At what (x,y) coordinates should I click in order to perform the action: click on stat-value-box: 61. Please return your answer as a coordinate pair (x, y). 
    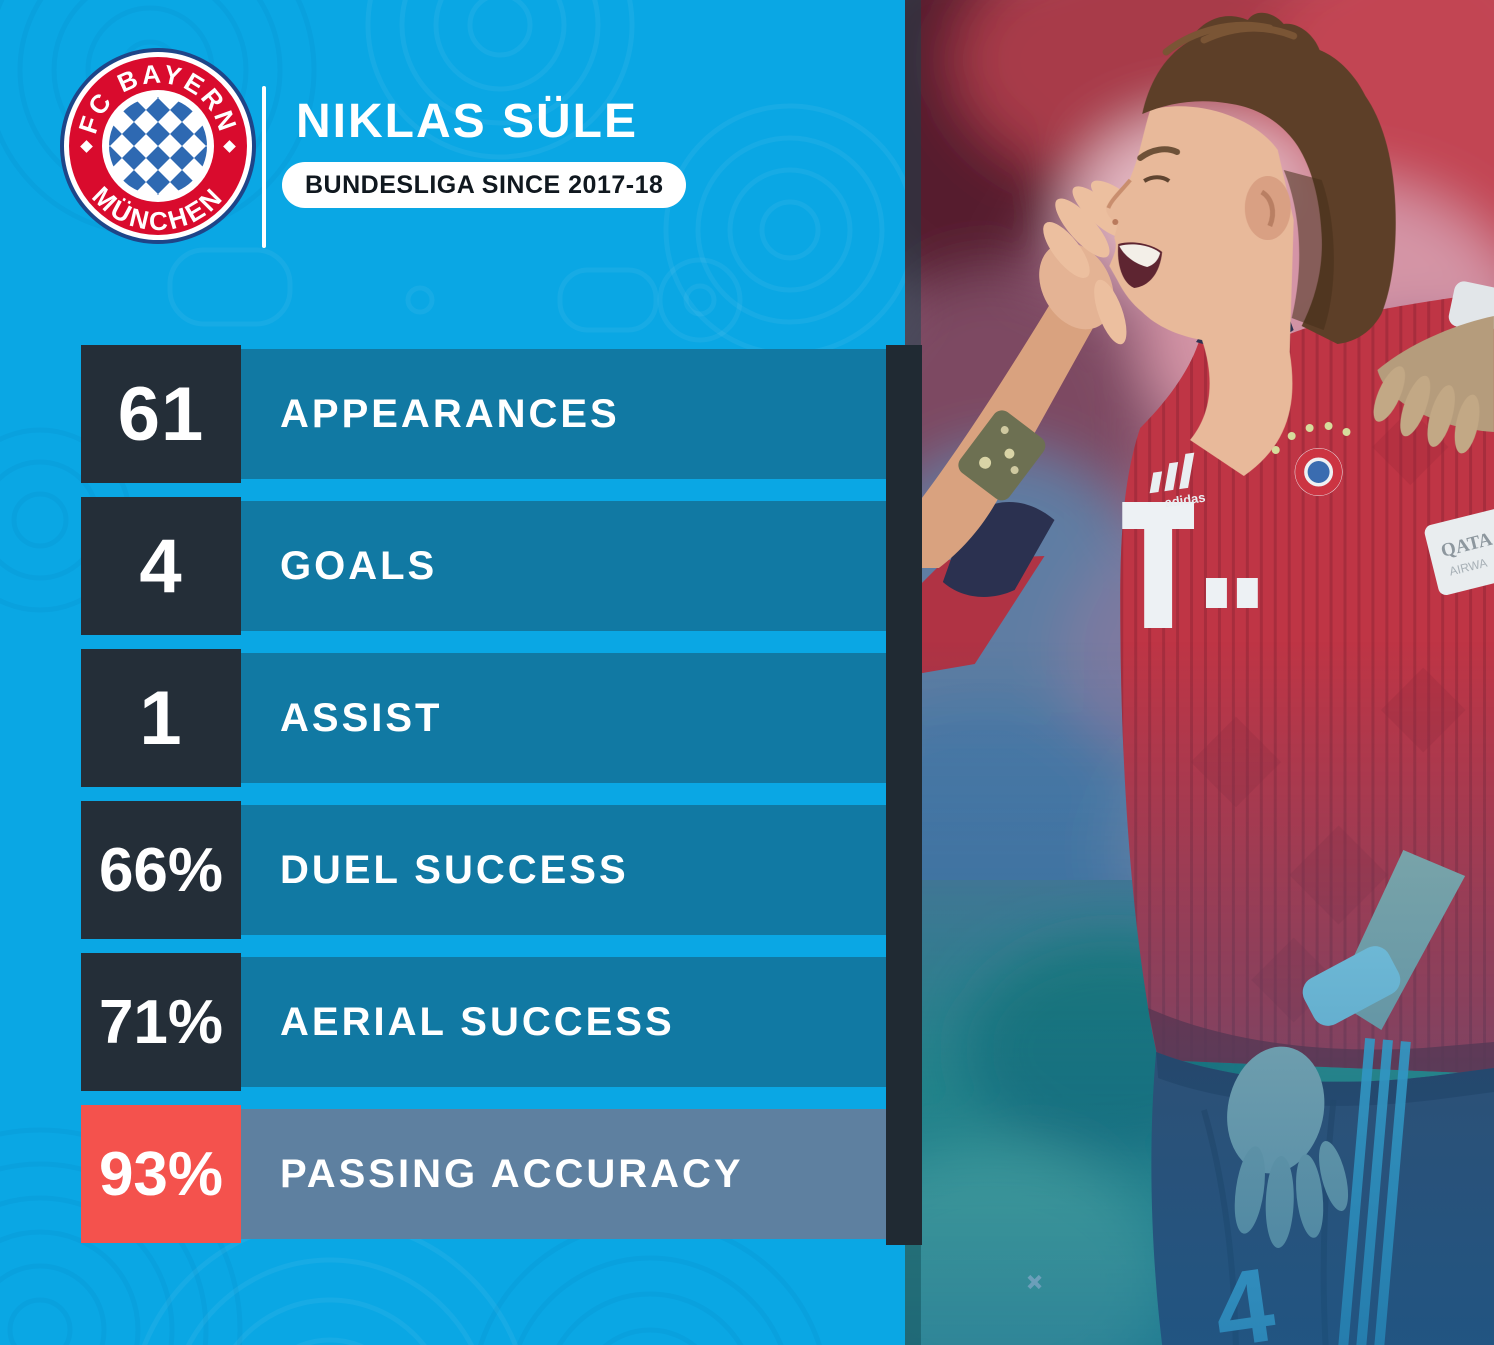
    Looking at the image, I should click on (161, 414).